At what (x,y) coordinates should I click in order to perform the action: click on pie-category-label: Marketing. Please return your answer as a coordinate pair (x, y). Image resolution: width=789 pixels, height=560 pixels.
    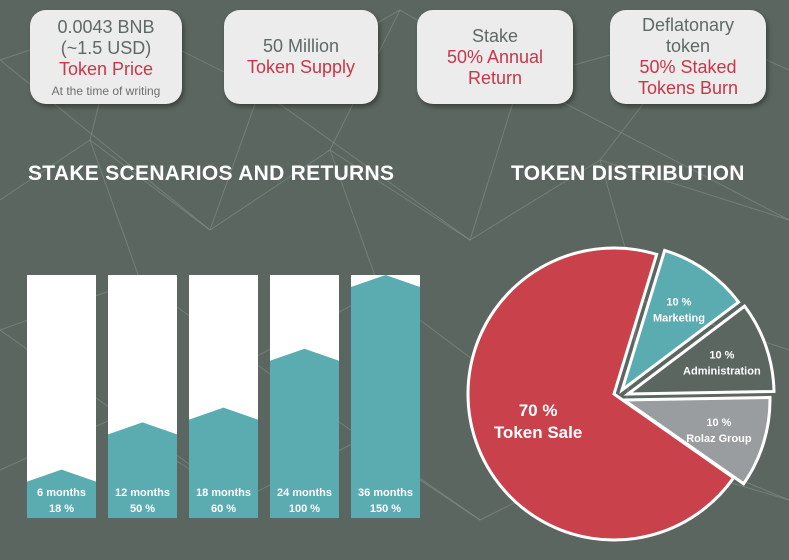
    Looking at the image, I should click on (679, 319).